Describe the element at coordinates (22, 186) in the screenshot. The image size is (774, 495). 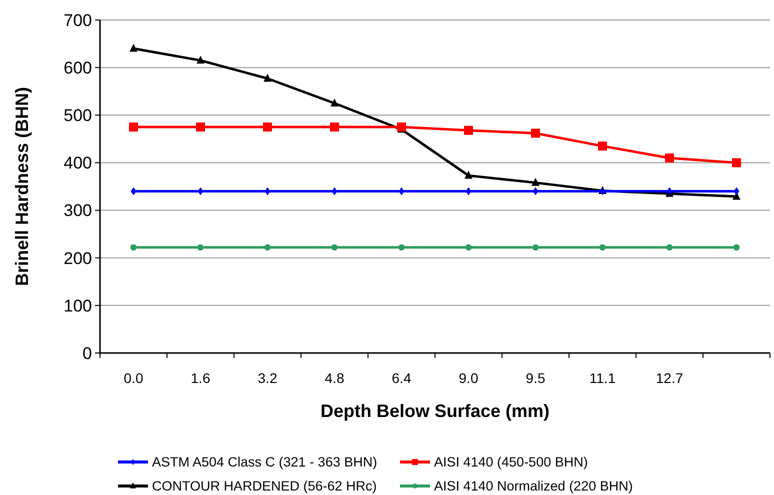
I see `y-axis-title: Brinell Hardness (BHN)` at that location.